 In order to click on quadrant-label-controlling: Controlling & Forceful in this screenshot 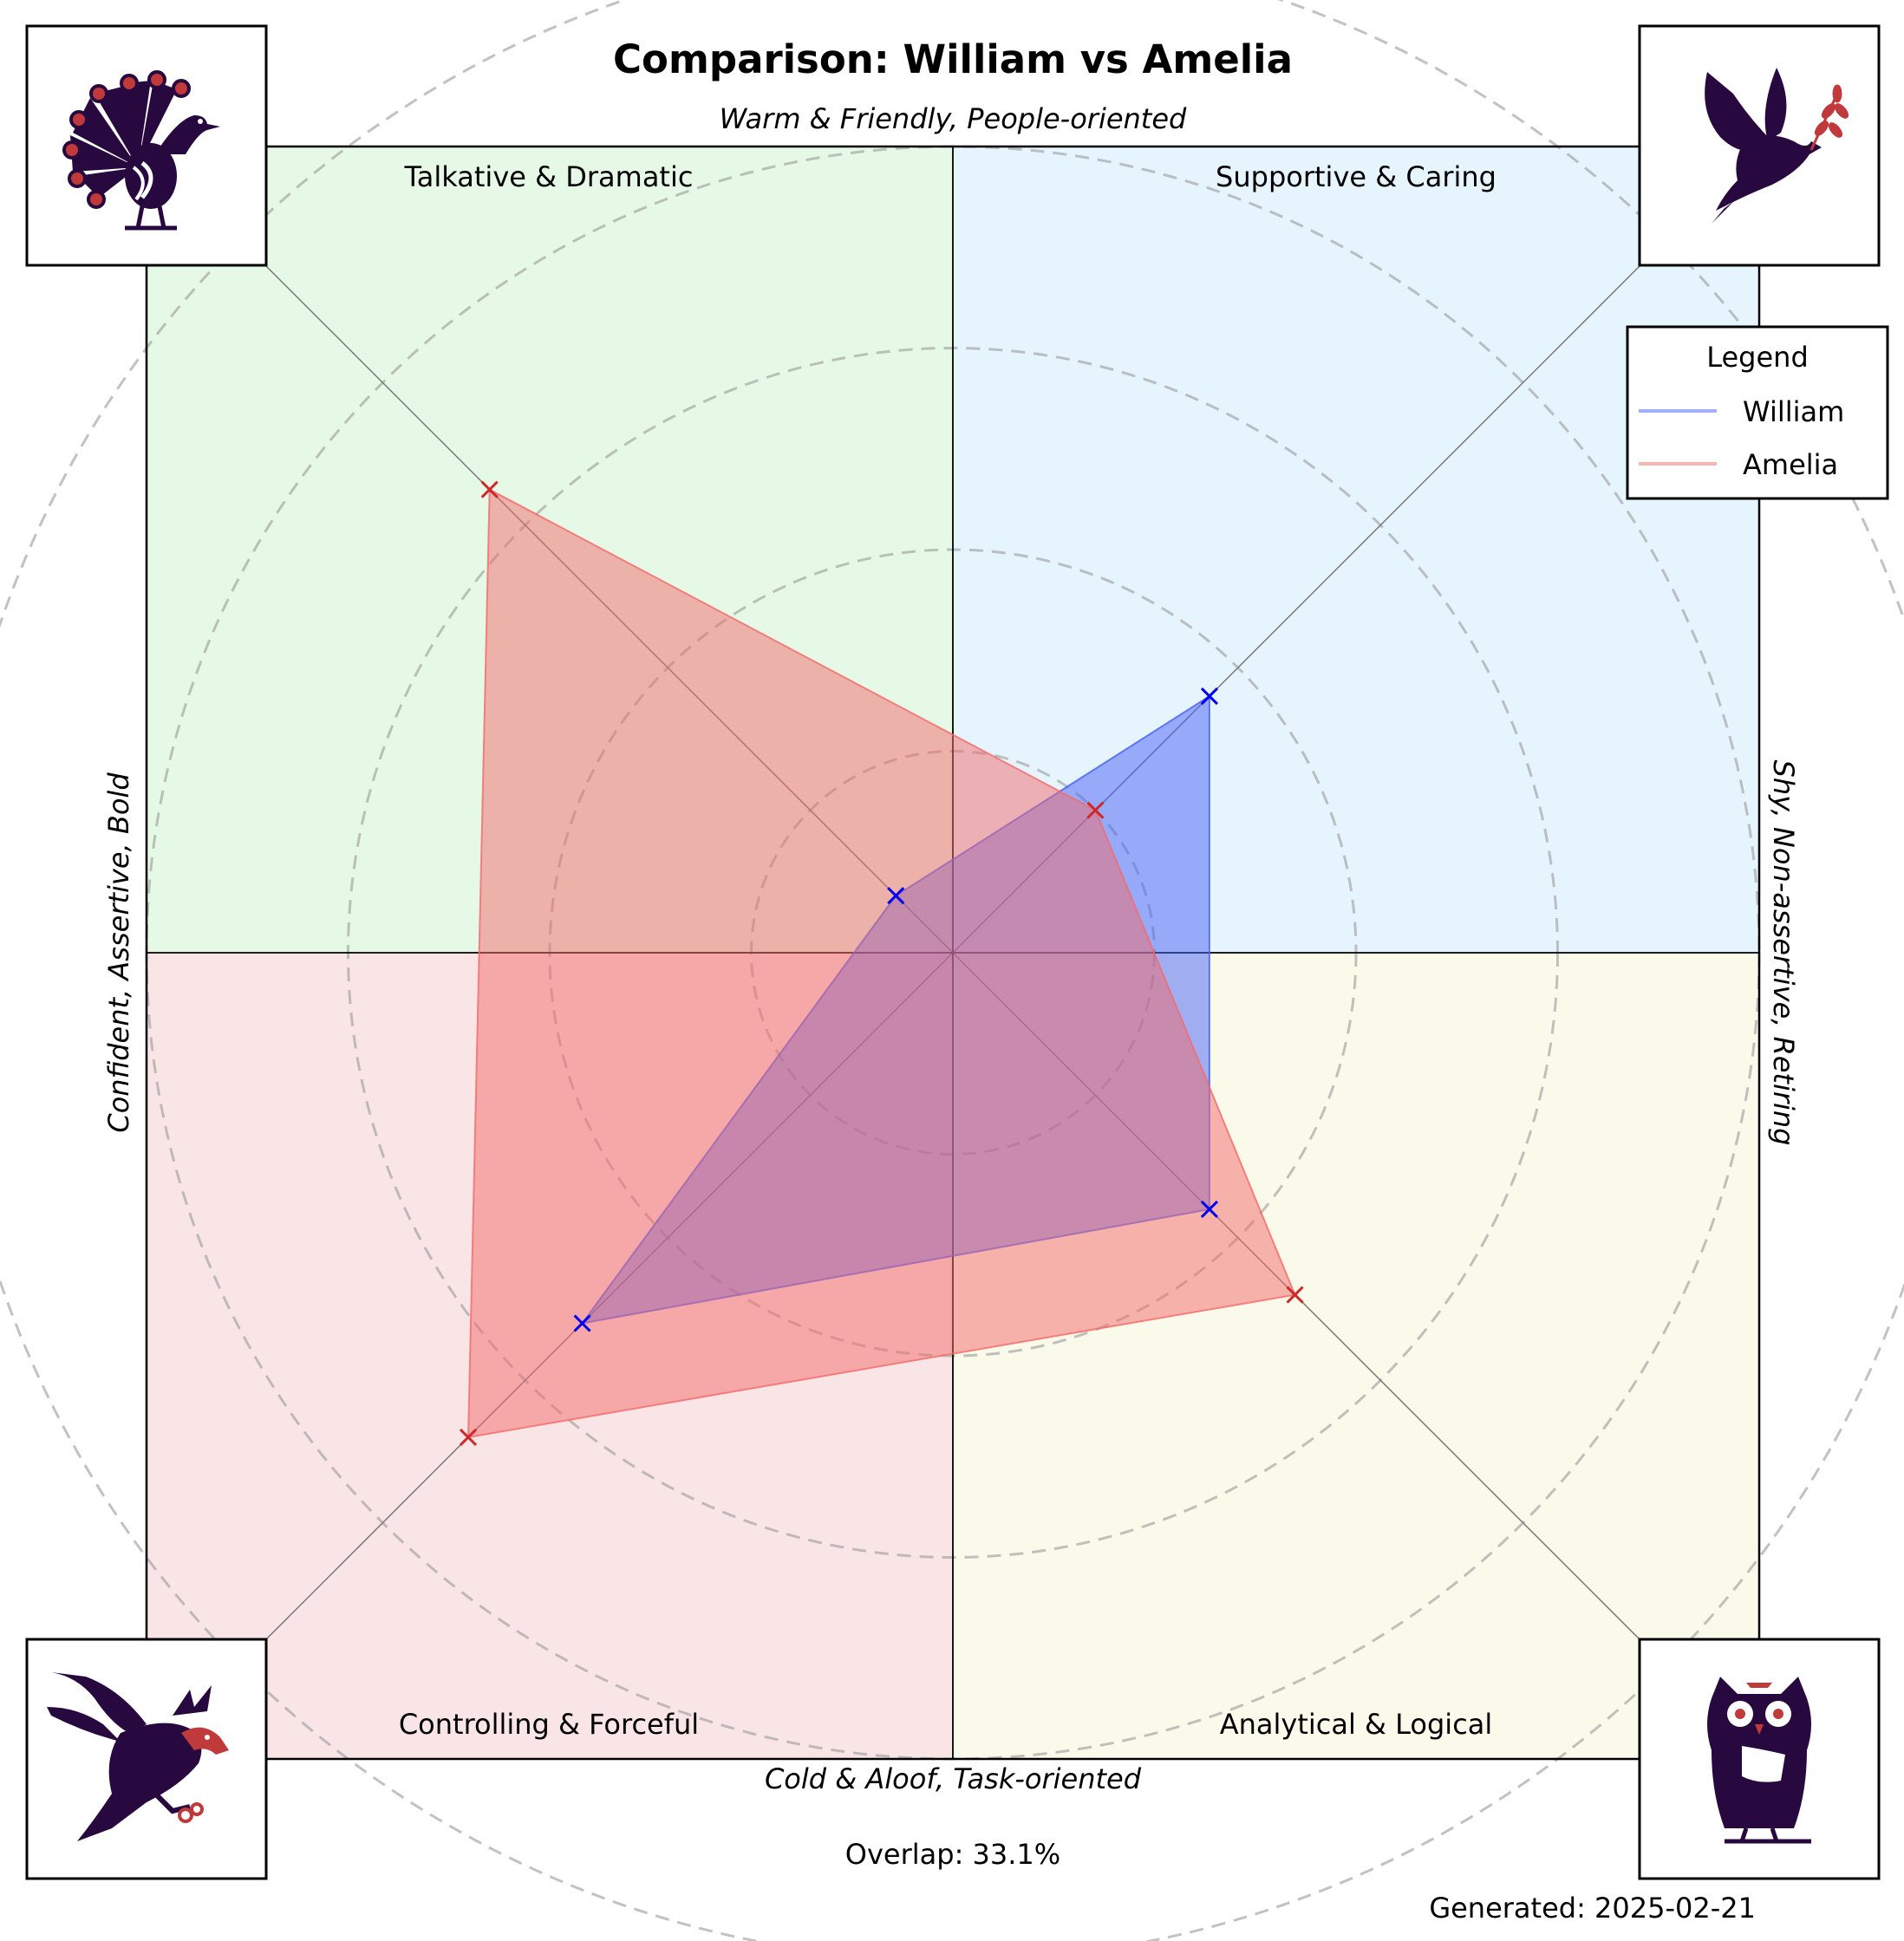, I will do `click(549, 1724)`.